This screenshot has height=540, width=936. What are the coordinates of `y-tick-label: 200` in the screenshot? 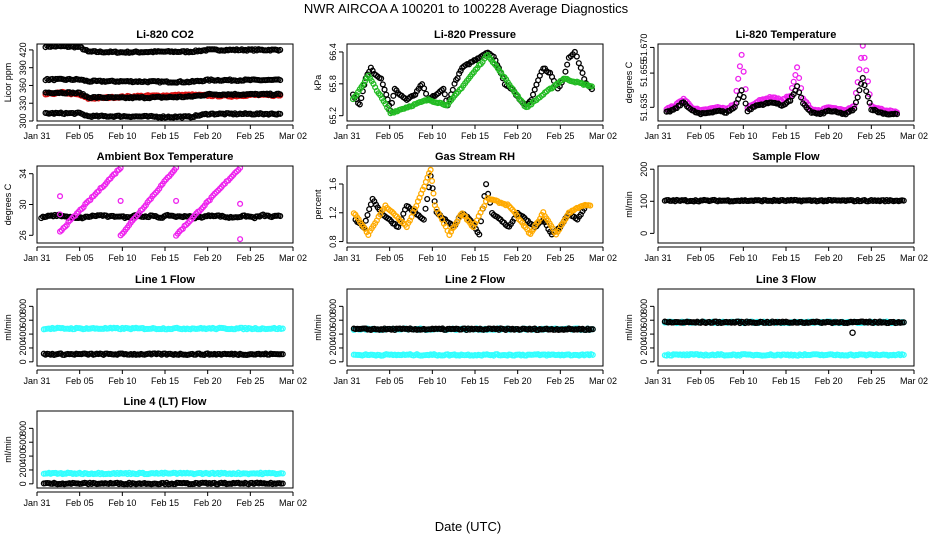 It's located at (644, 347).